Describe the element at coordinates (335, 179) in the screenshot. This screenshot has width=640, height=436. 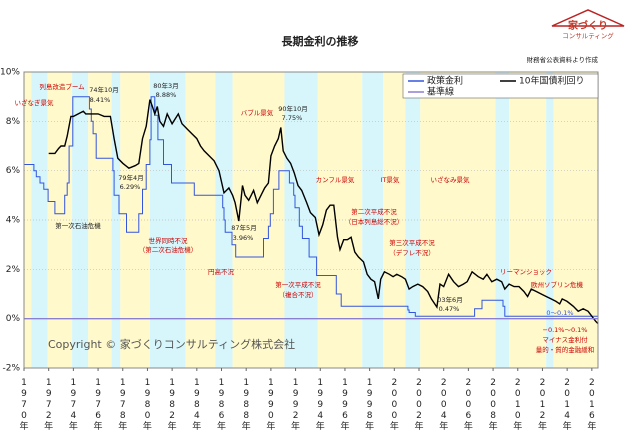
I see `annotation: カンフル景気` at that location.